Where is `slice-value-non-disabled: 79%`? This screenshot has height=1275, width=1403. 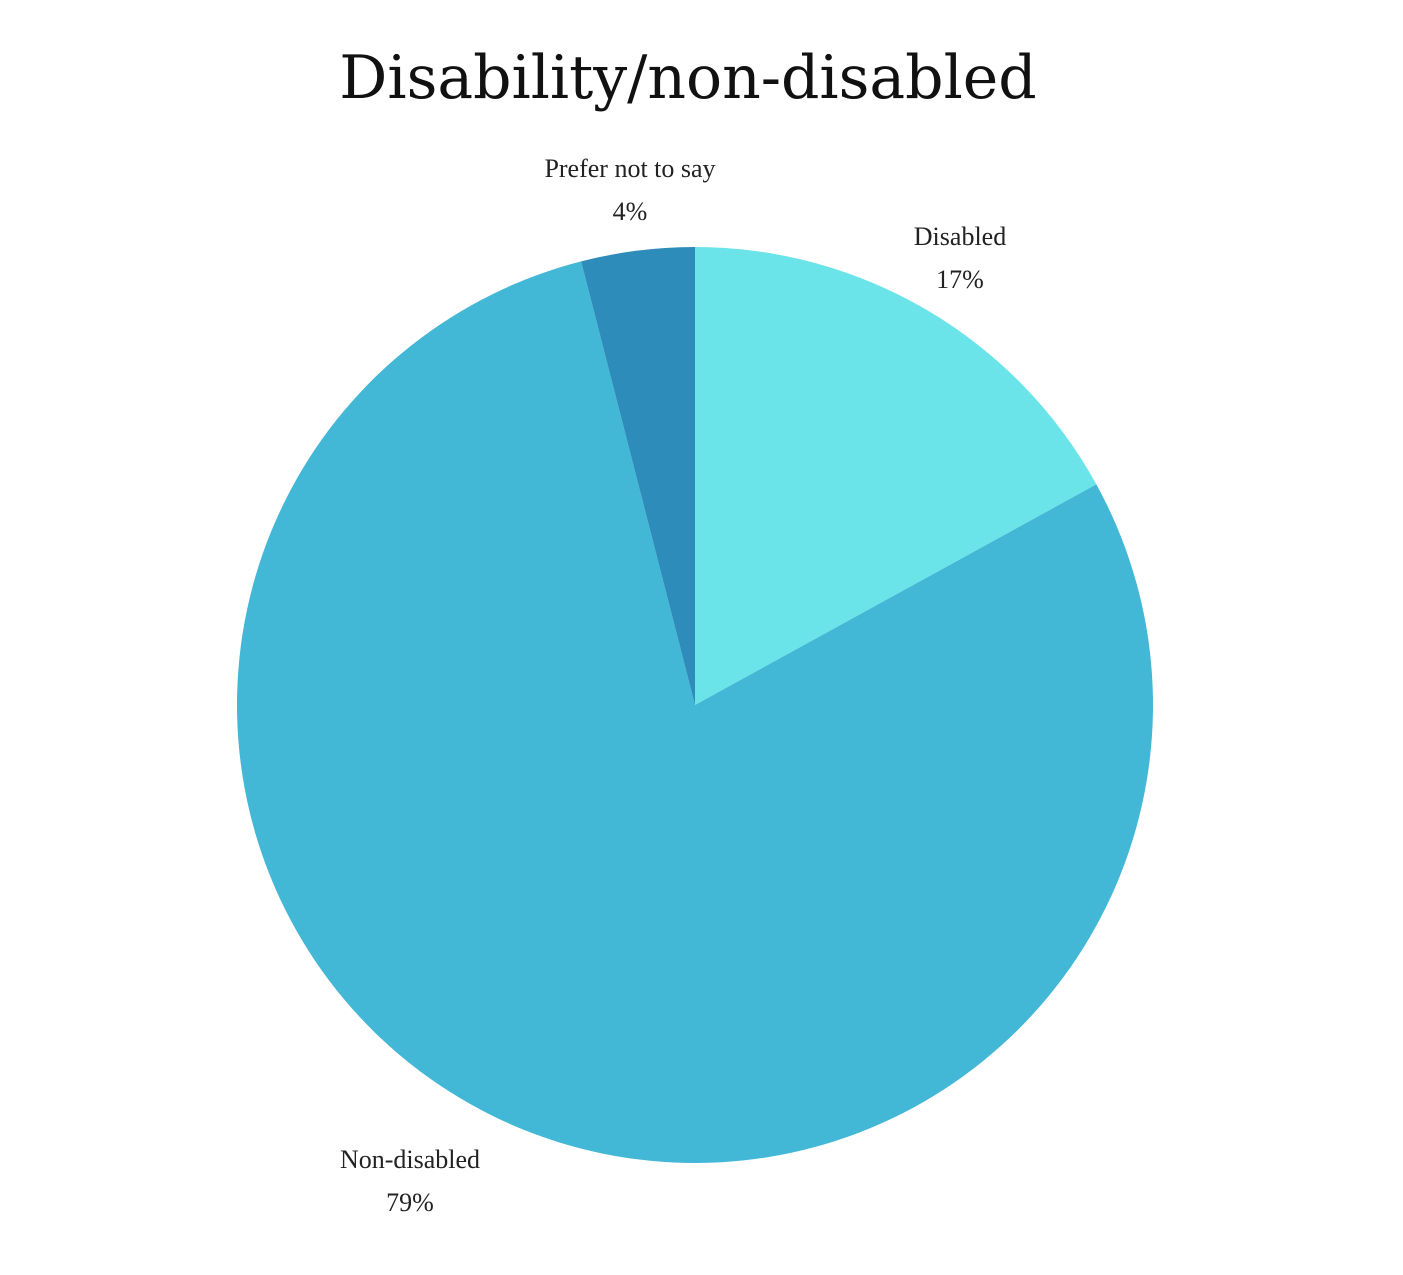
slice-value-non-disabled: 79% is located at coordinates (410, 1202).